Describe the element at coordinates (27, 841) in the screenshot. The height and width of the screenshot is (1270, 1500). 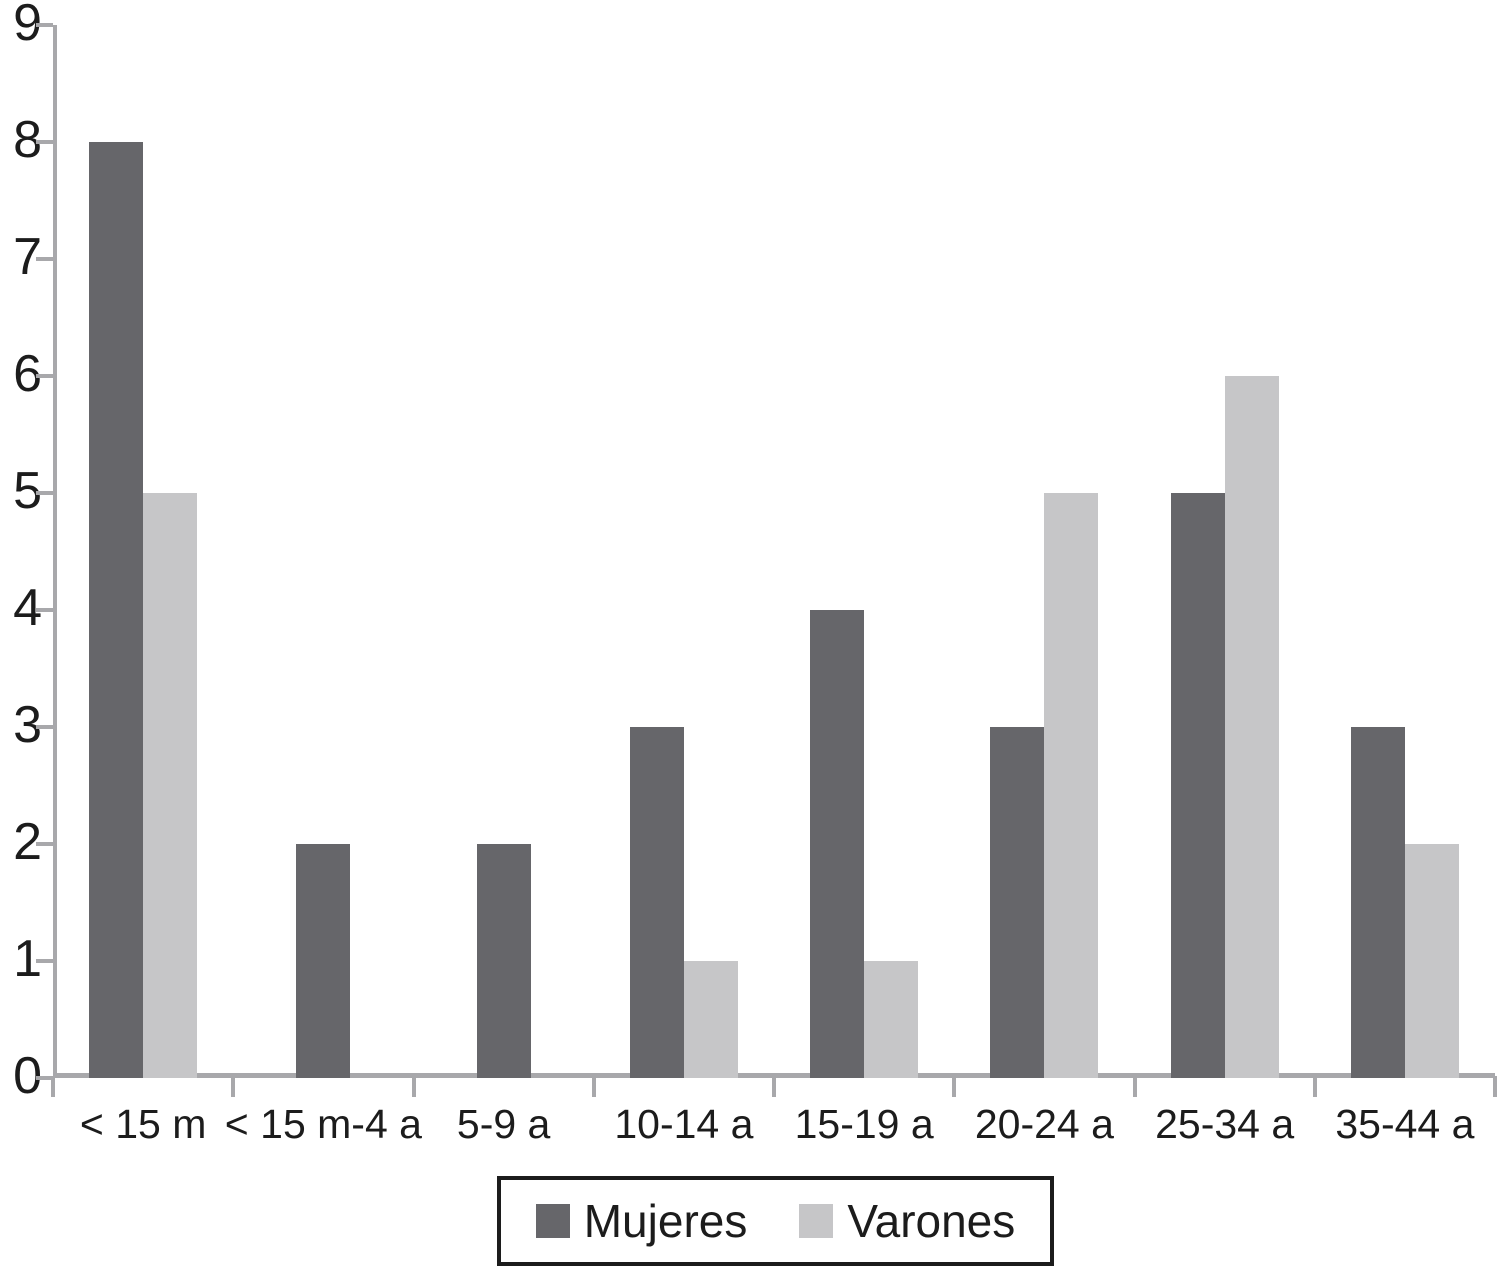
I see `y-tick-label-2: 2` at that location.